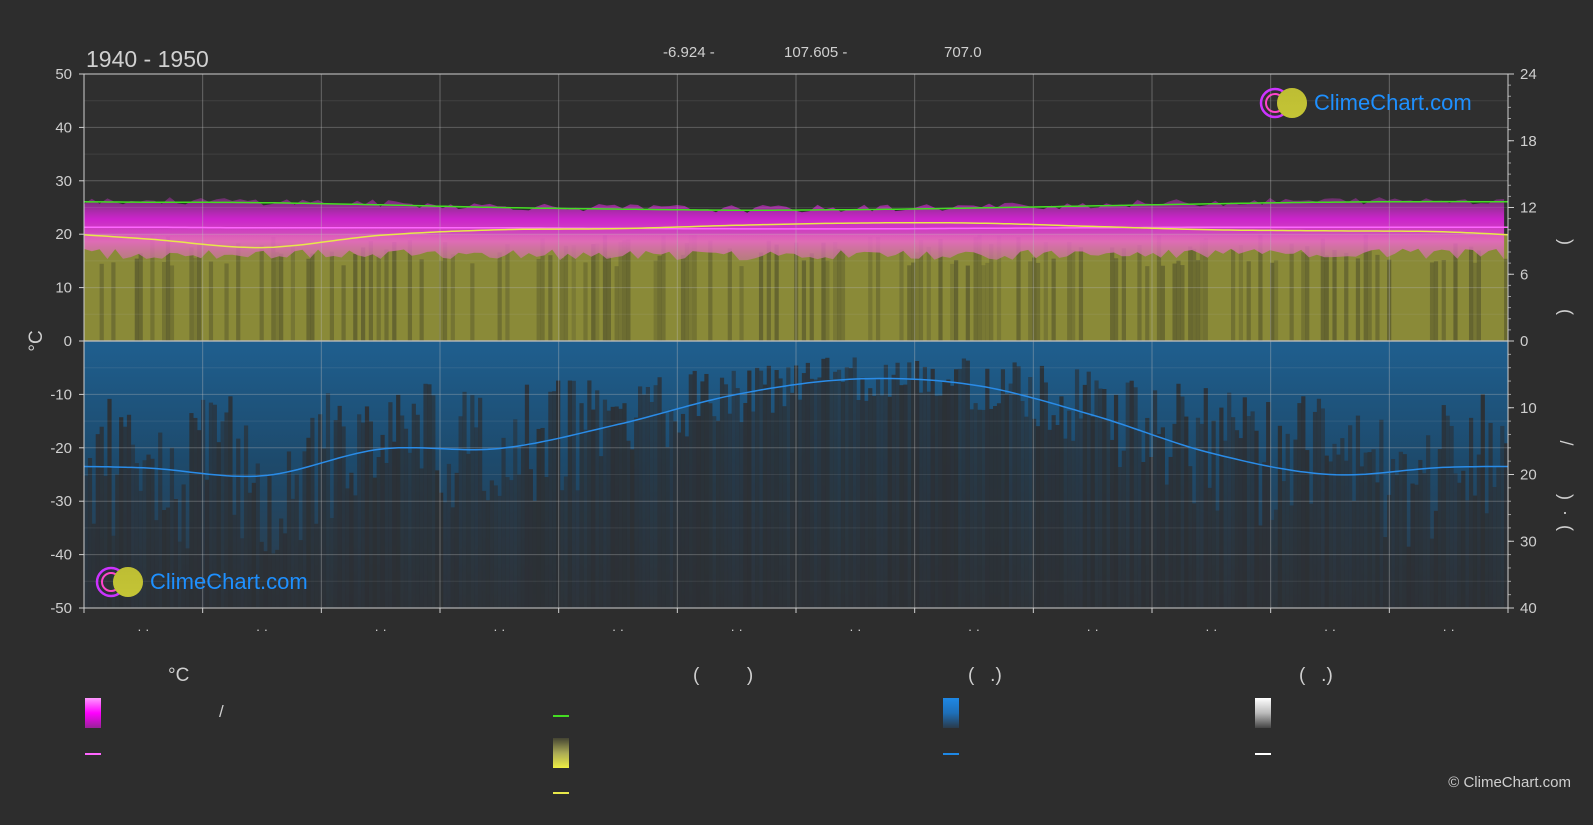 Image resolution: width=1593 pixels, height=825 pixels. I want to click on y-tick-label-left: 0, so click(68, 341).